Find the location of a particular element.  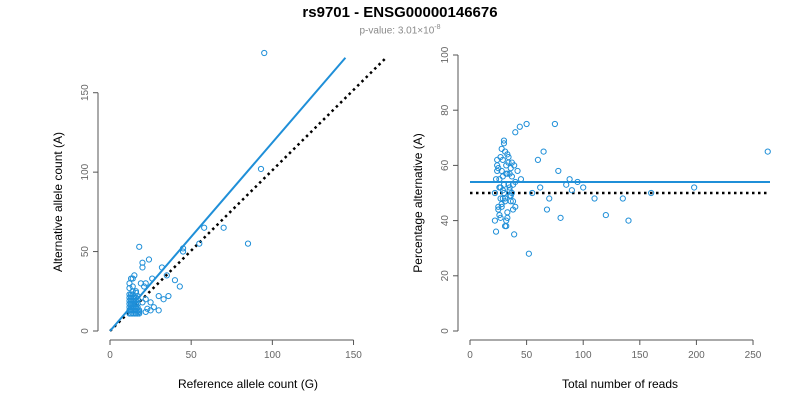

right-y-tick-label: 40 is located at coordinates (445, 221).